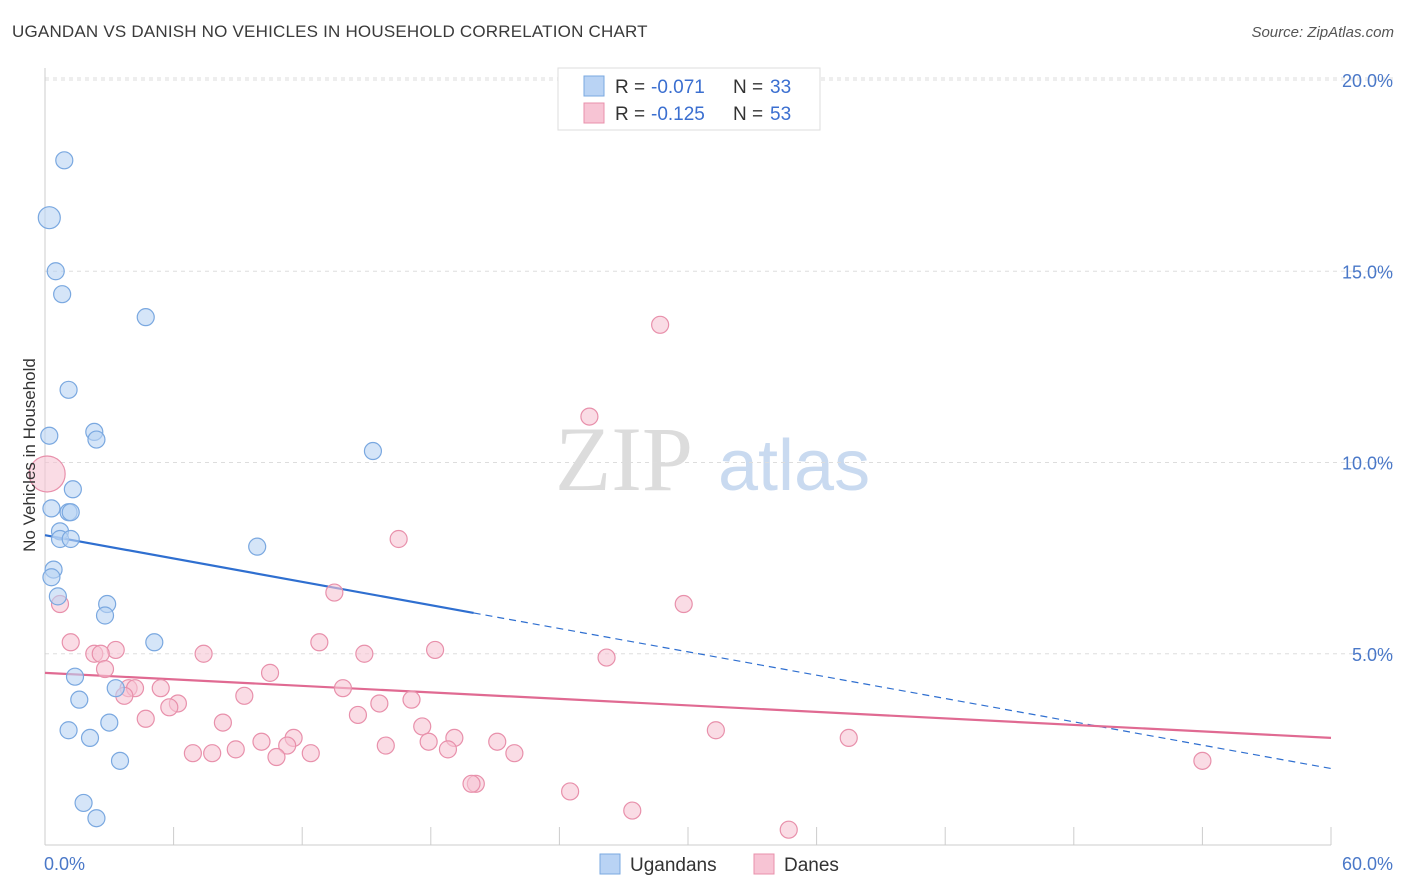  What do you see at coordinates (688, 705) in the screenshot?
I see `trend-line-danes` at bounding box center [688, 705].